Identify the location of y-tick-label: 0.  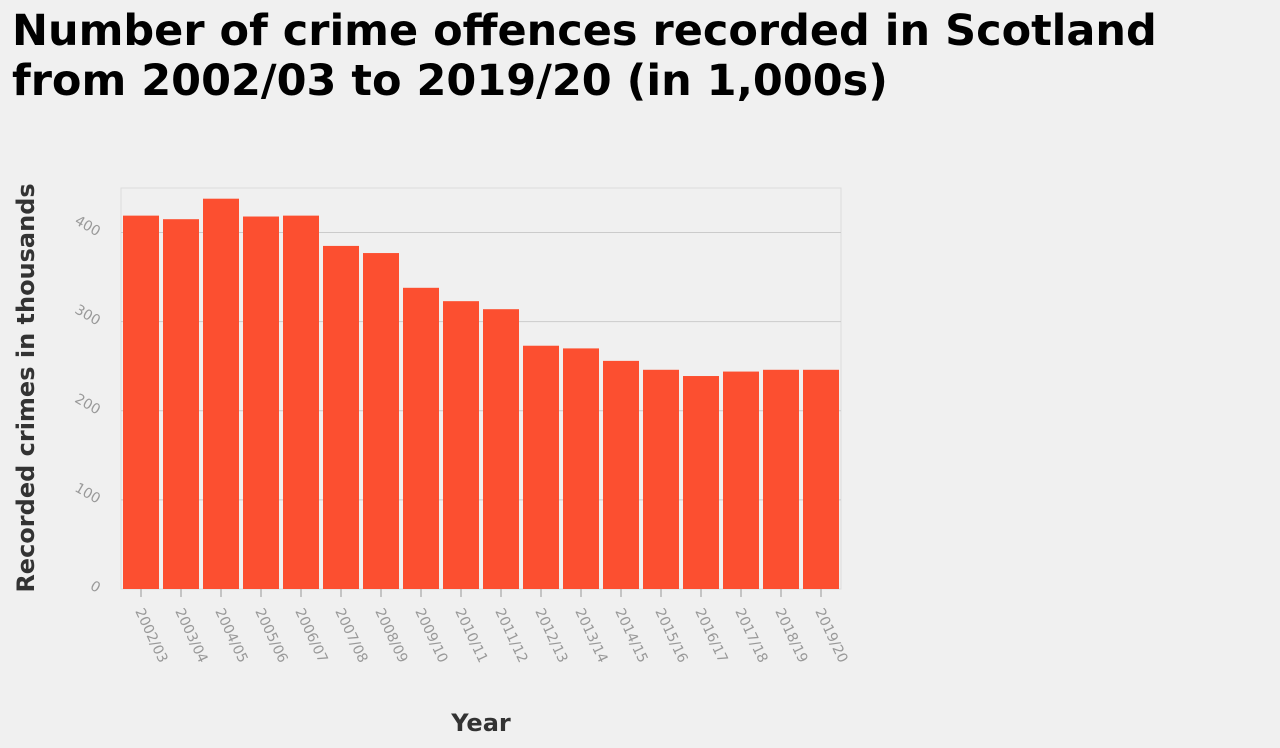
(95, 587).